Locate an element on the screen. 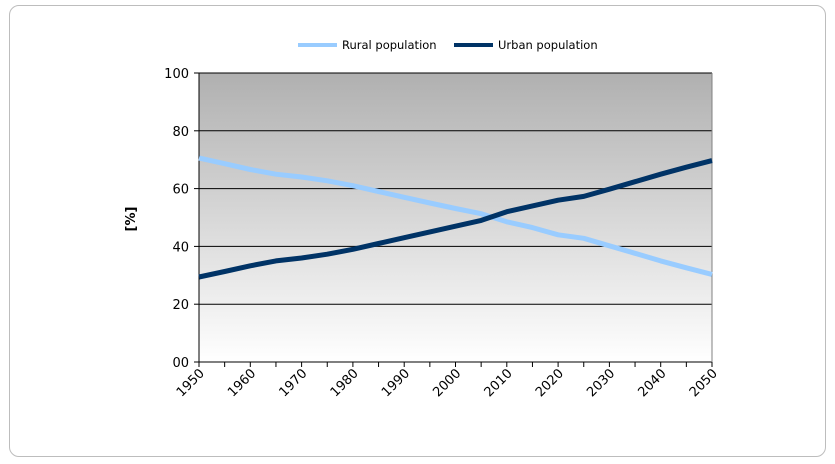  x-tick-label: 1970 is located at coordinates (293, 383).